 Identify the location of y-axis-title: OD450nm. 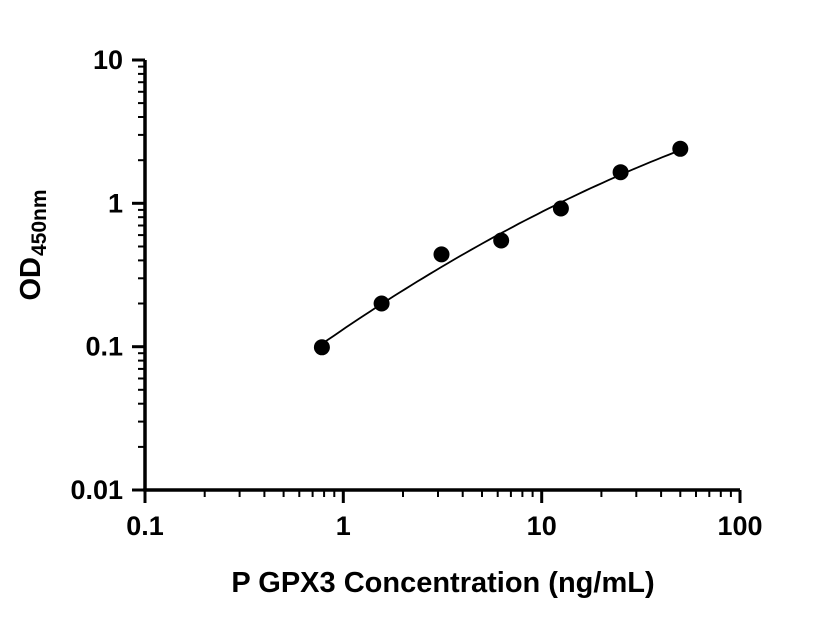
(33, 244).